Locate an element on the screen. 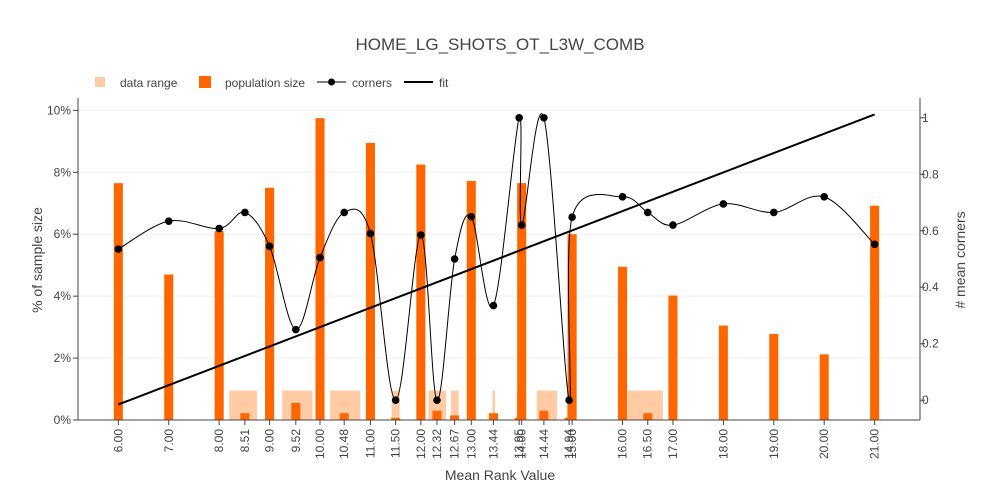 Image resolution: width=1000 pixels, height=500 pixels. x-tick-label: 7.00 is located at coordinates (169, 441).